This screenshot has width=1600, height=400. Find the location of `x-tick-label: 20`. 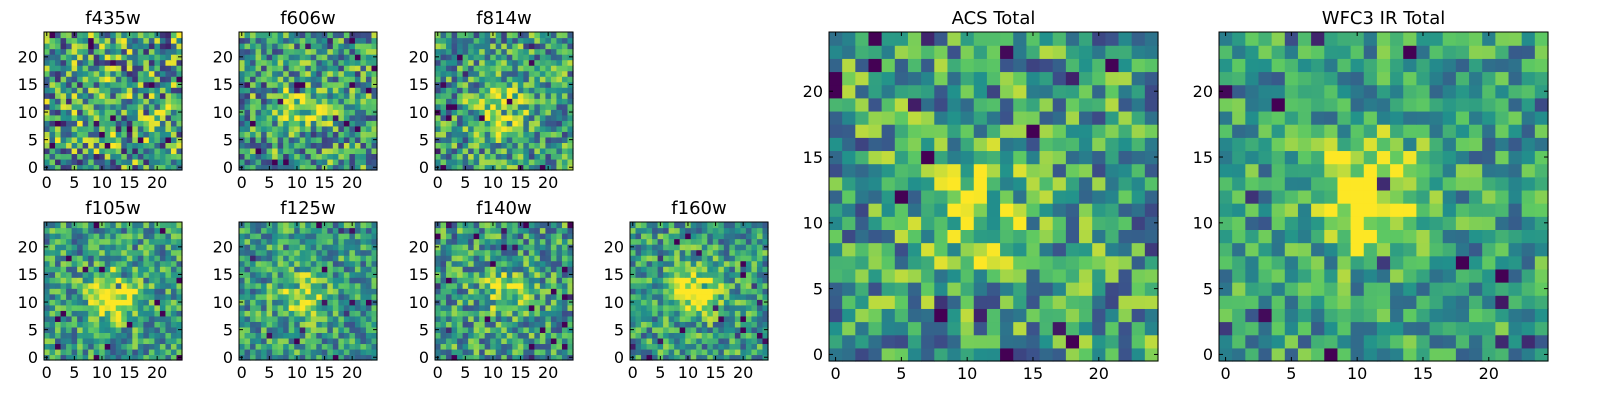

x-tick-label: 20 is located at coordinates (743, 372).